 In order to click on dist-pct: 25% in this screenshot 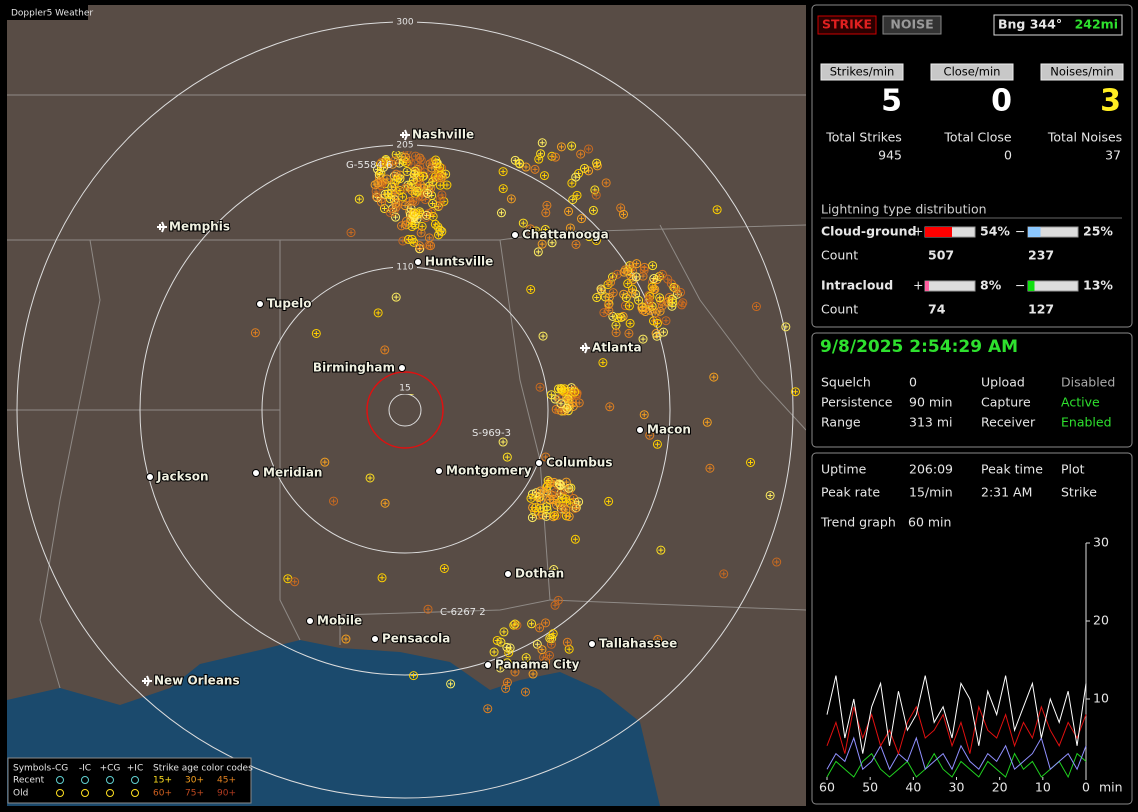, I will do `click(1098, 231)`.